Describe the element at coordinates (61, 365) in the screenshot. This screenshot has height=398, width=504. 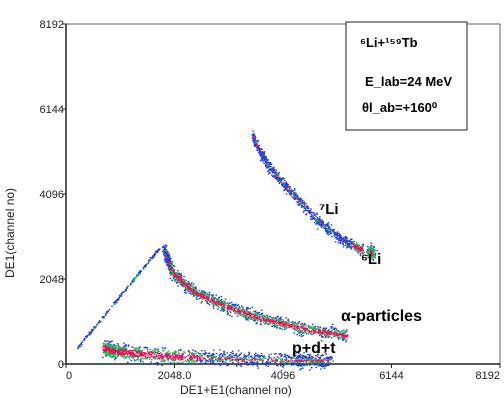
I see `y-tick-label: 0` at that location.